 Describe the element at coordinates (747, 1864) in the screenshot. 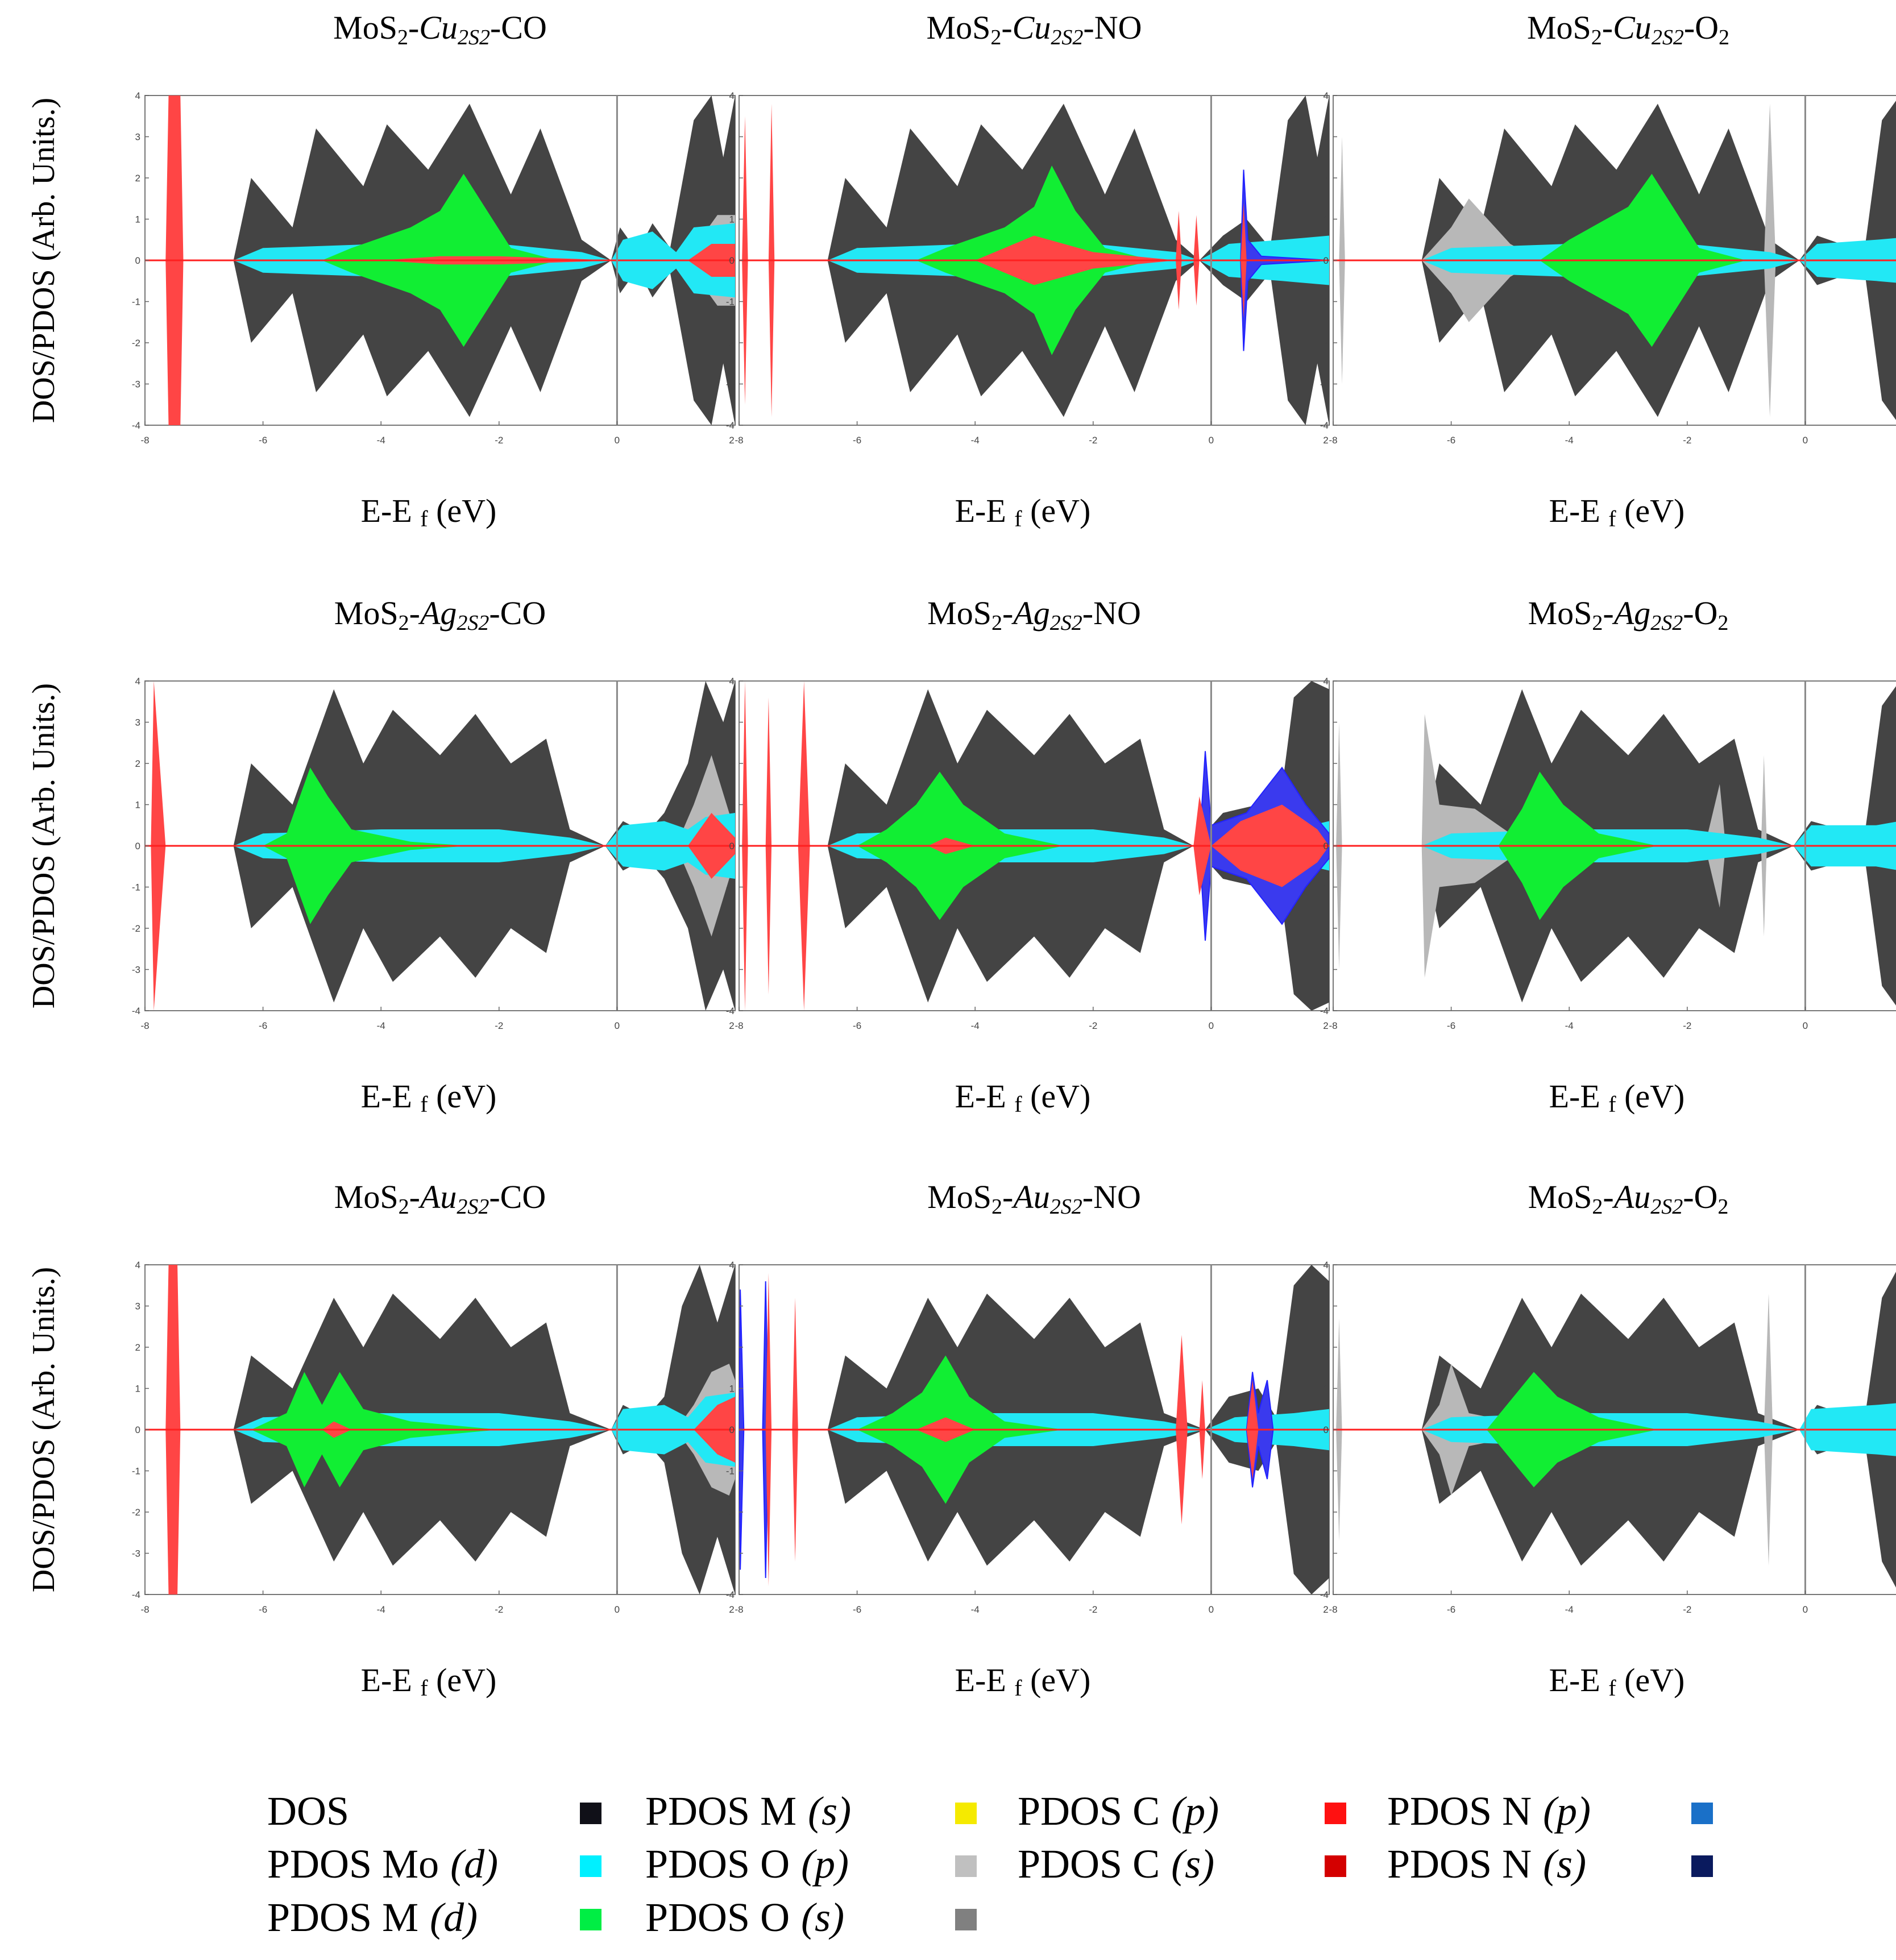

I see `legend-label: PDOS O (p)` at that location.